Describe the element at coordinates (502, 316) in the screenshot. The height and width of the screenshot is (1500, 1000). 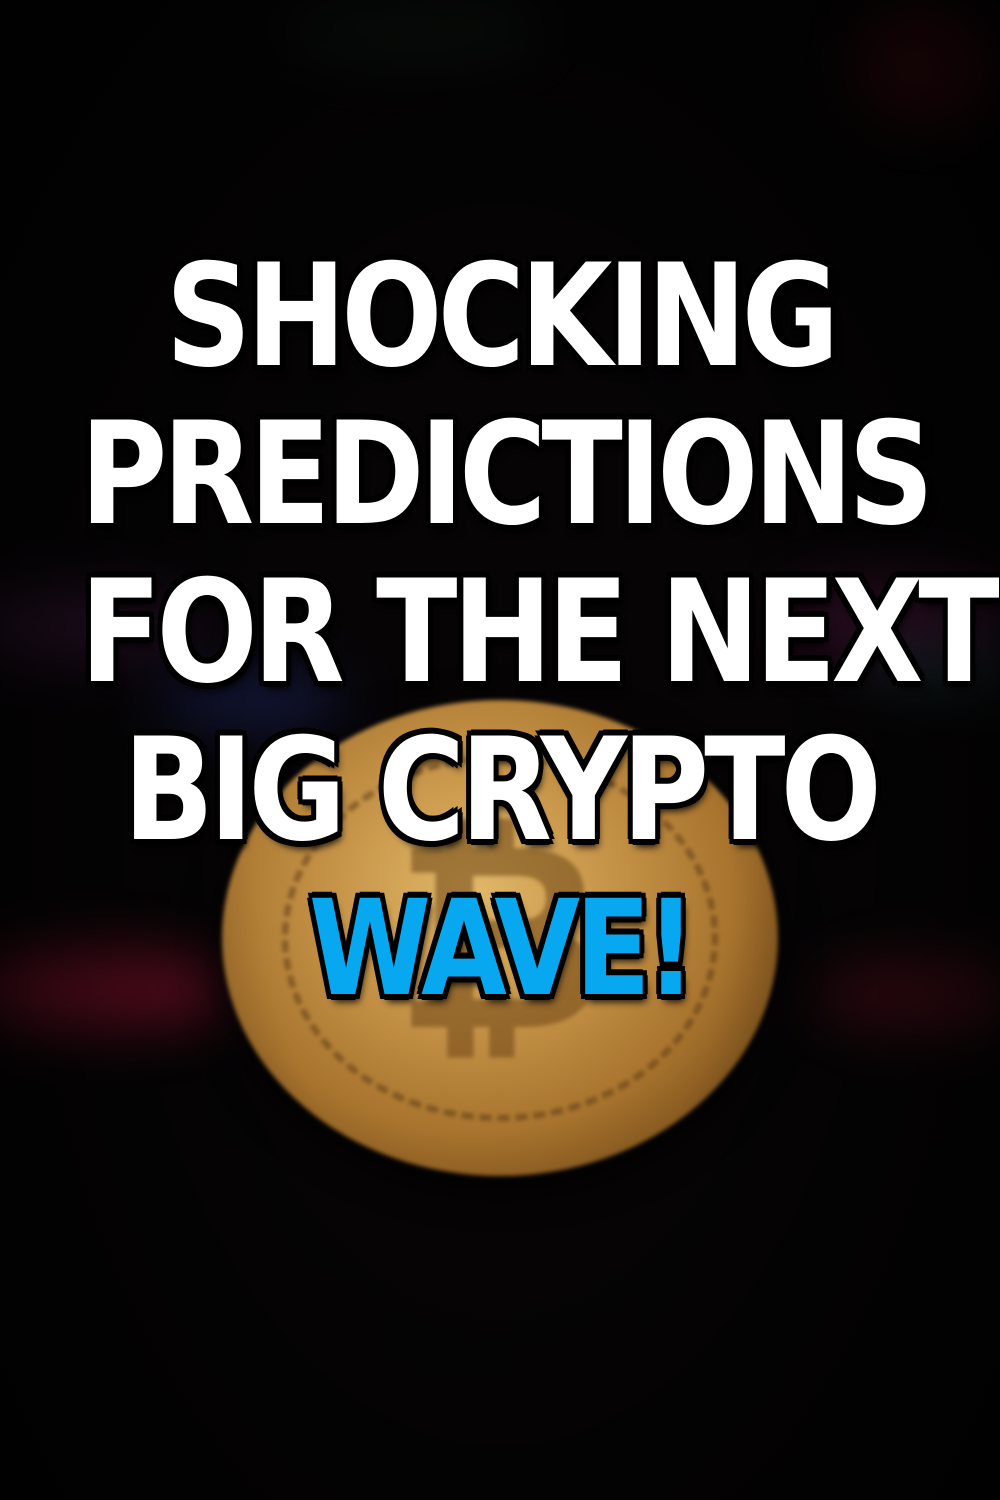
I see `headline-line-1: SHOCKING` at that location.